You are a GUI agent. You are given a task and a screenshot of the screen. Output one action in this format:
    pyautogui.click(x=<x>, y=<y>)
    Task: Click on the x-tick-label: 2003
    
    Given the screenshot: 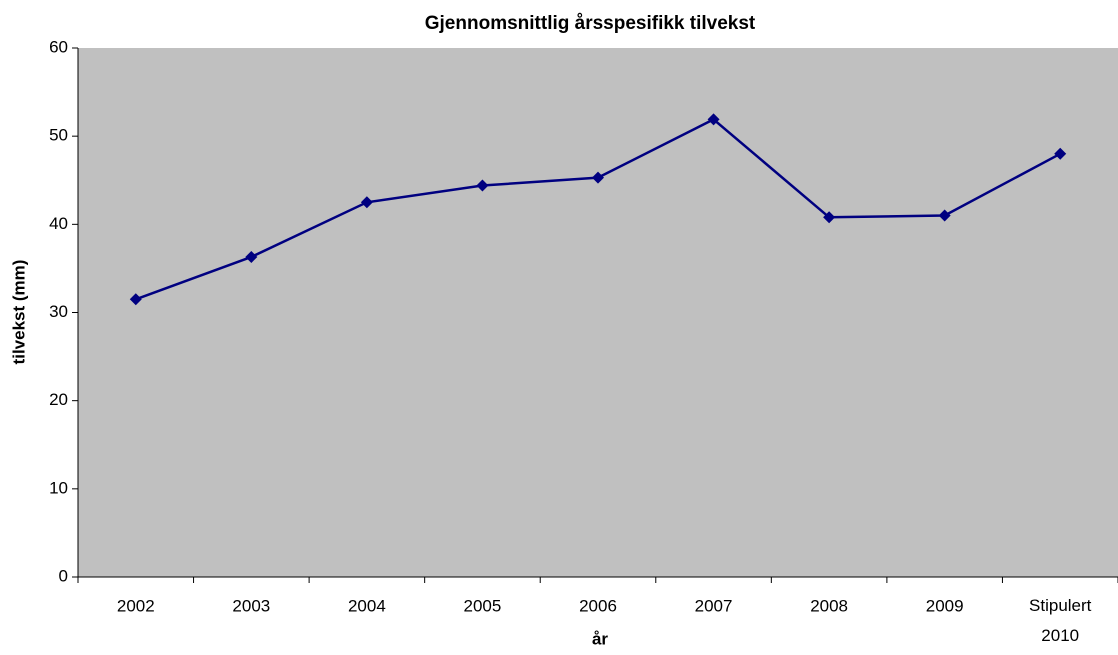 What is the action you would take?
    pyautogui.click(x=251, y=605)
    